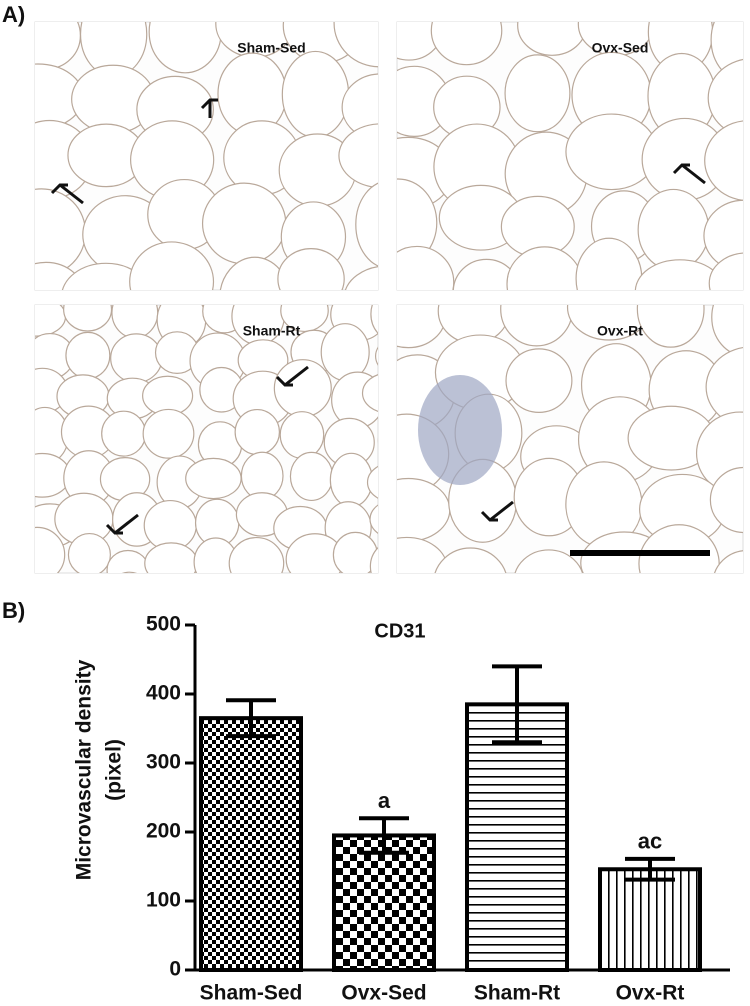  I want to click on x-tick-label: Sham-Rt, so click(517, 993).